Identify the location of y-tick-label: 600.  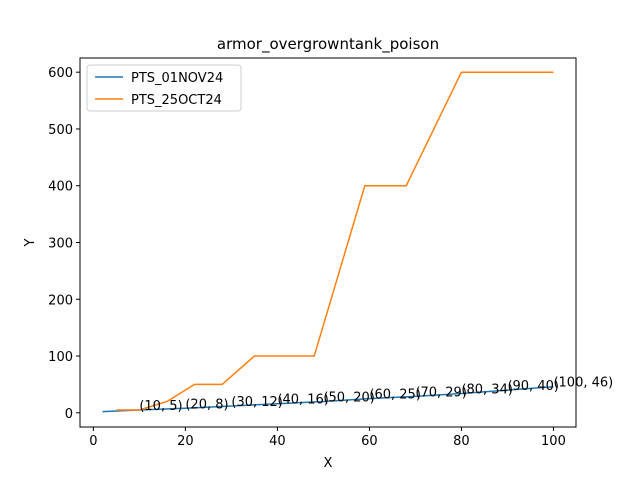
(60, 73).